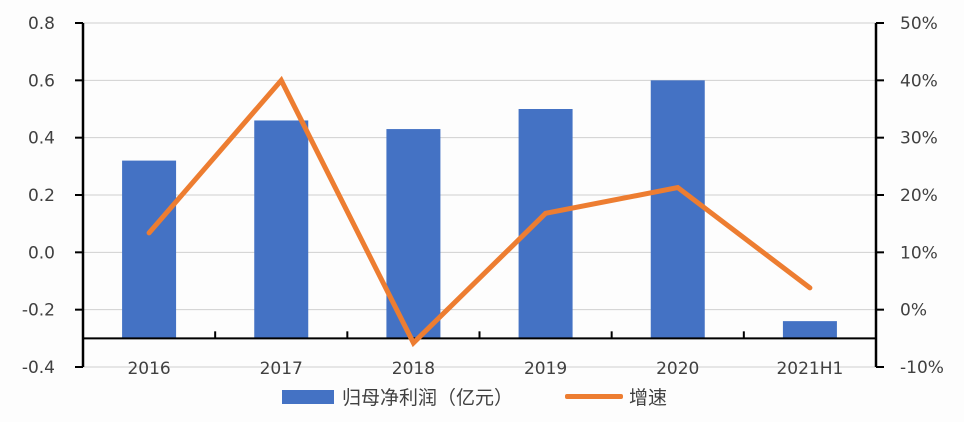  Describe the element at coordinates (648, 398) in the screenshot. I see `legend-line-label: 增速` at that location.